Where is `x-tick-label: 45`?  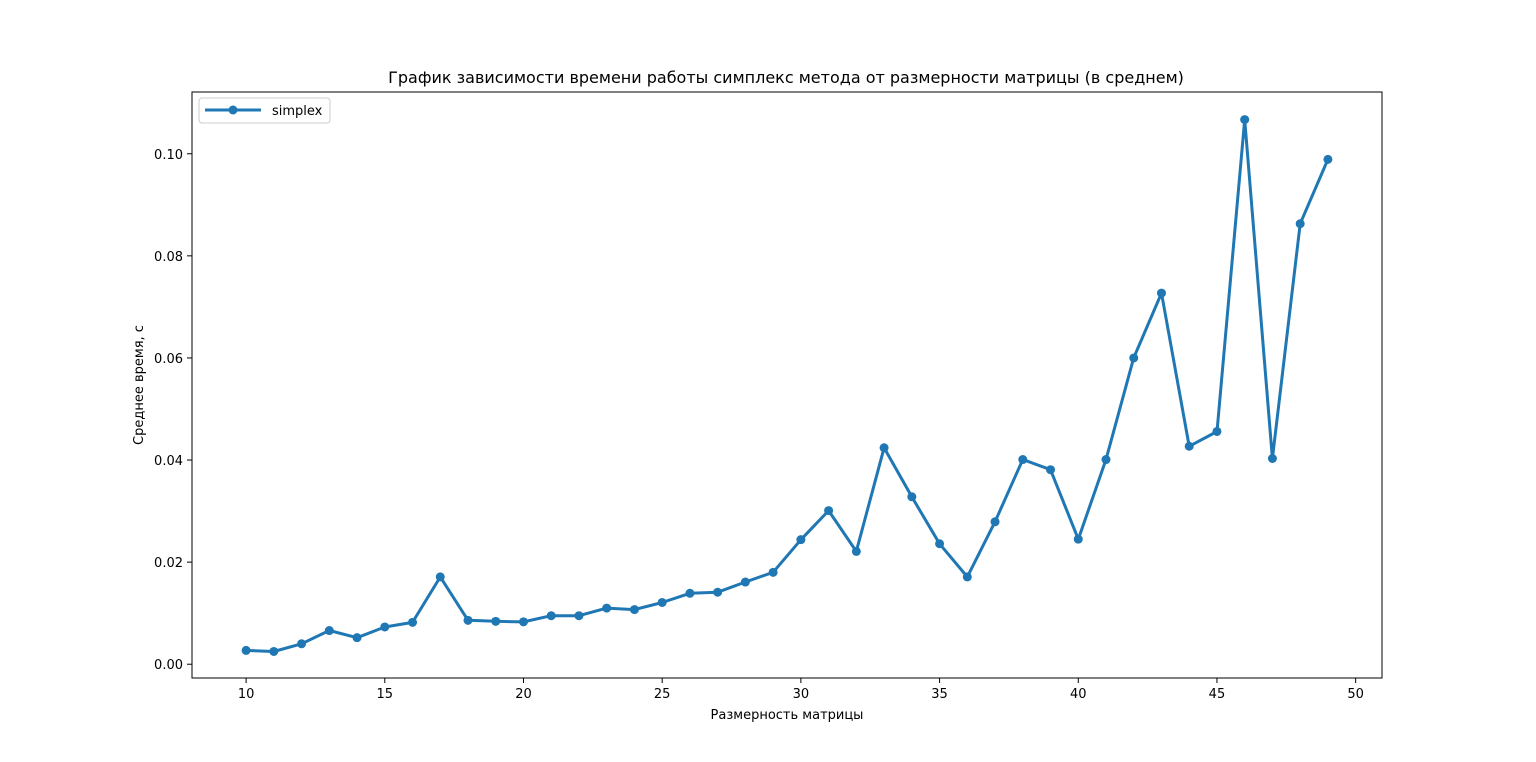
x-tick-label: 45 is located at coordinates (1217, 694).